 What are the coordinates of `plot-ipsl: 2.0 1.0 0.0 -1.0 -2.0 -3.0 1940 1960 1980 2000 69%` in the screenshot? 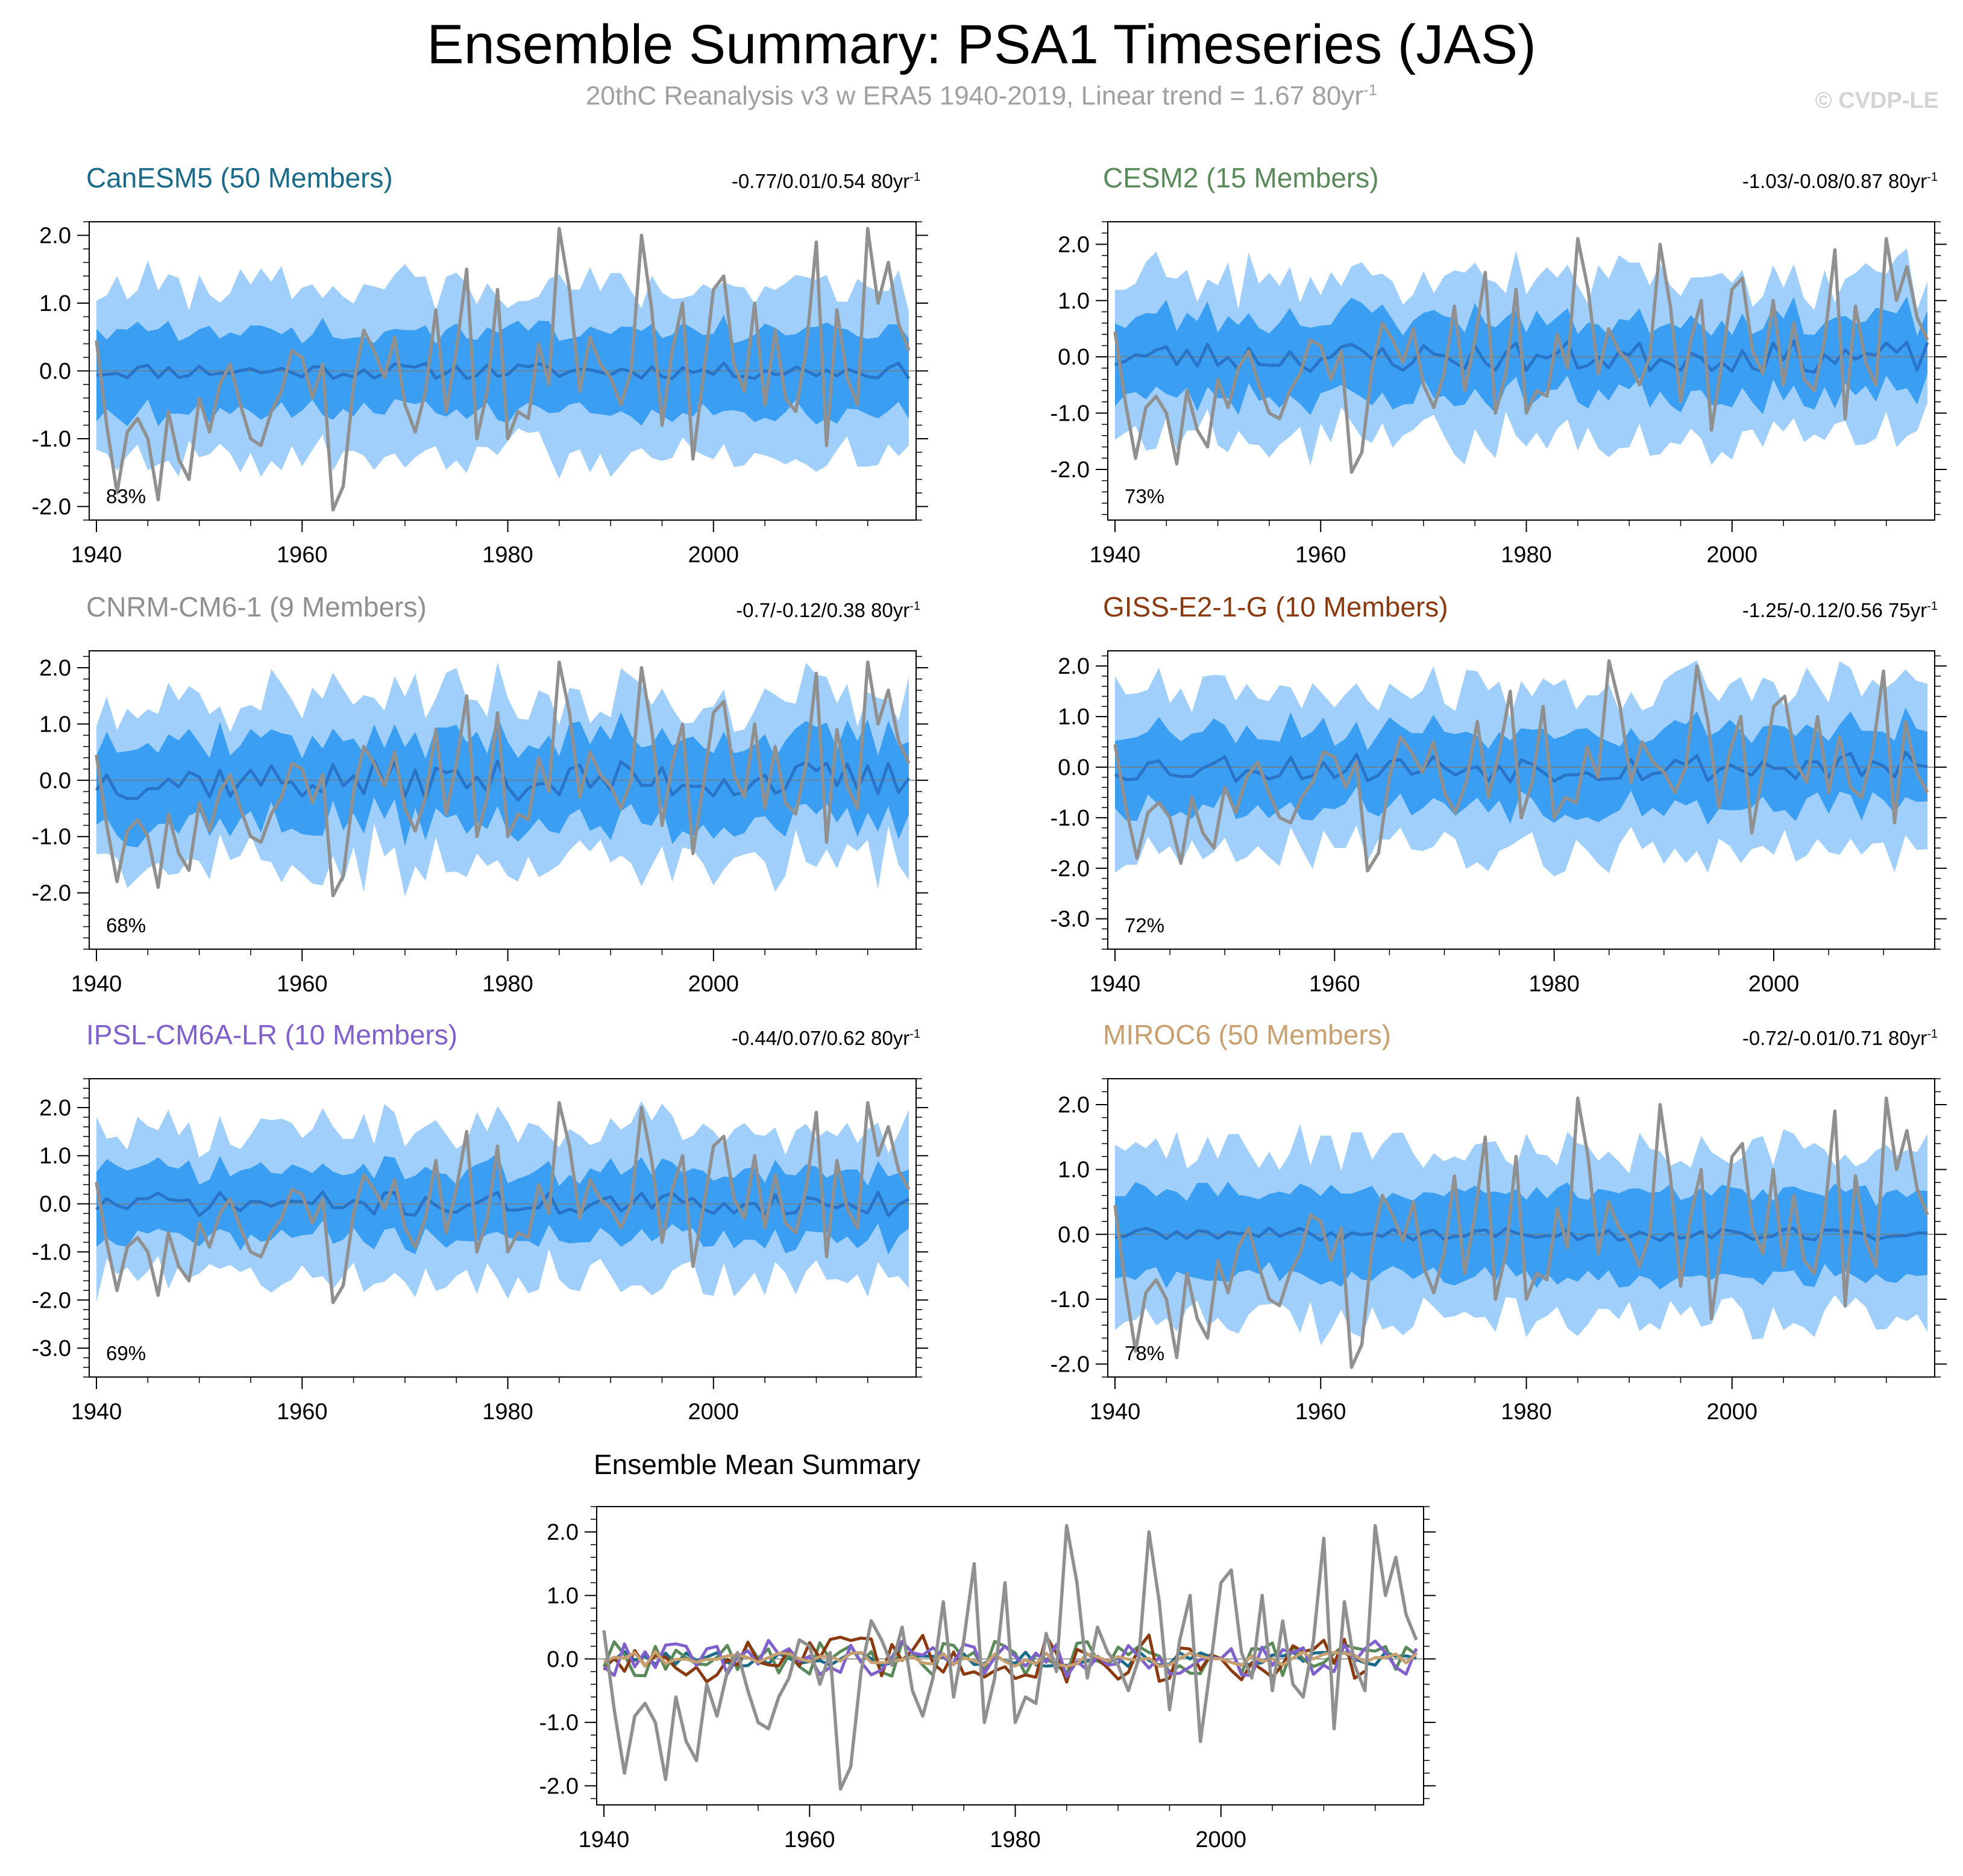 It's located at (480, 1251).